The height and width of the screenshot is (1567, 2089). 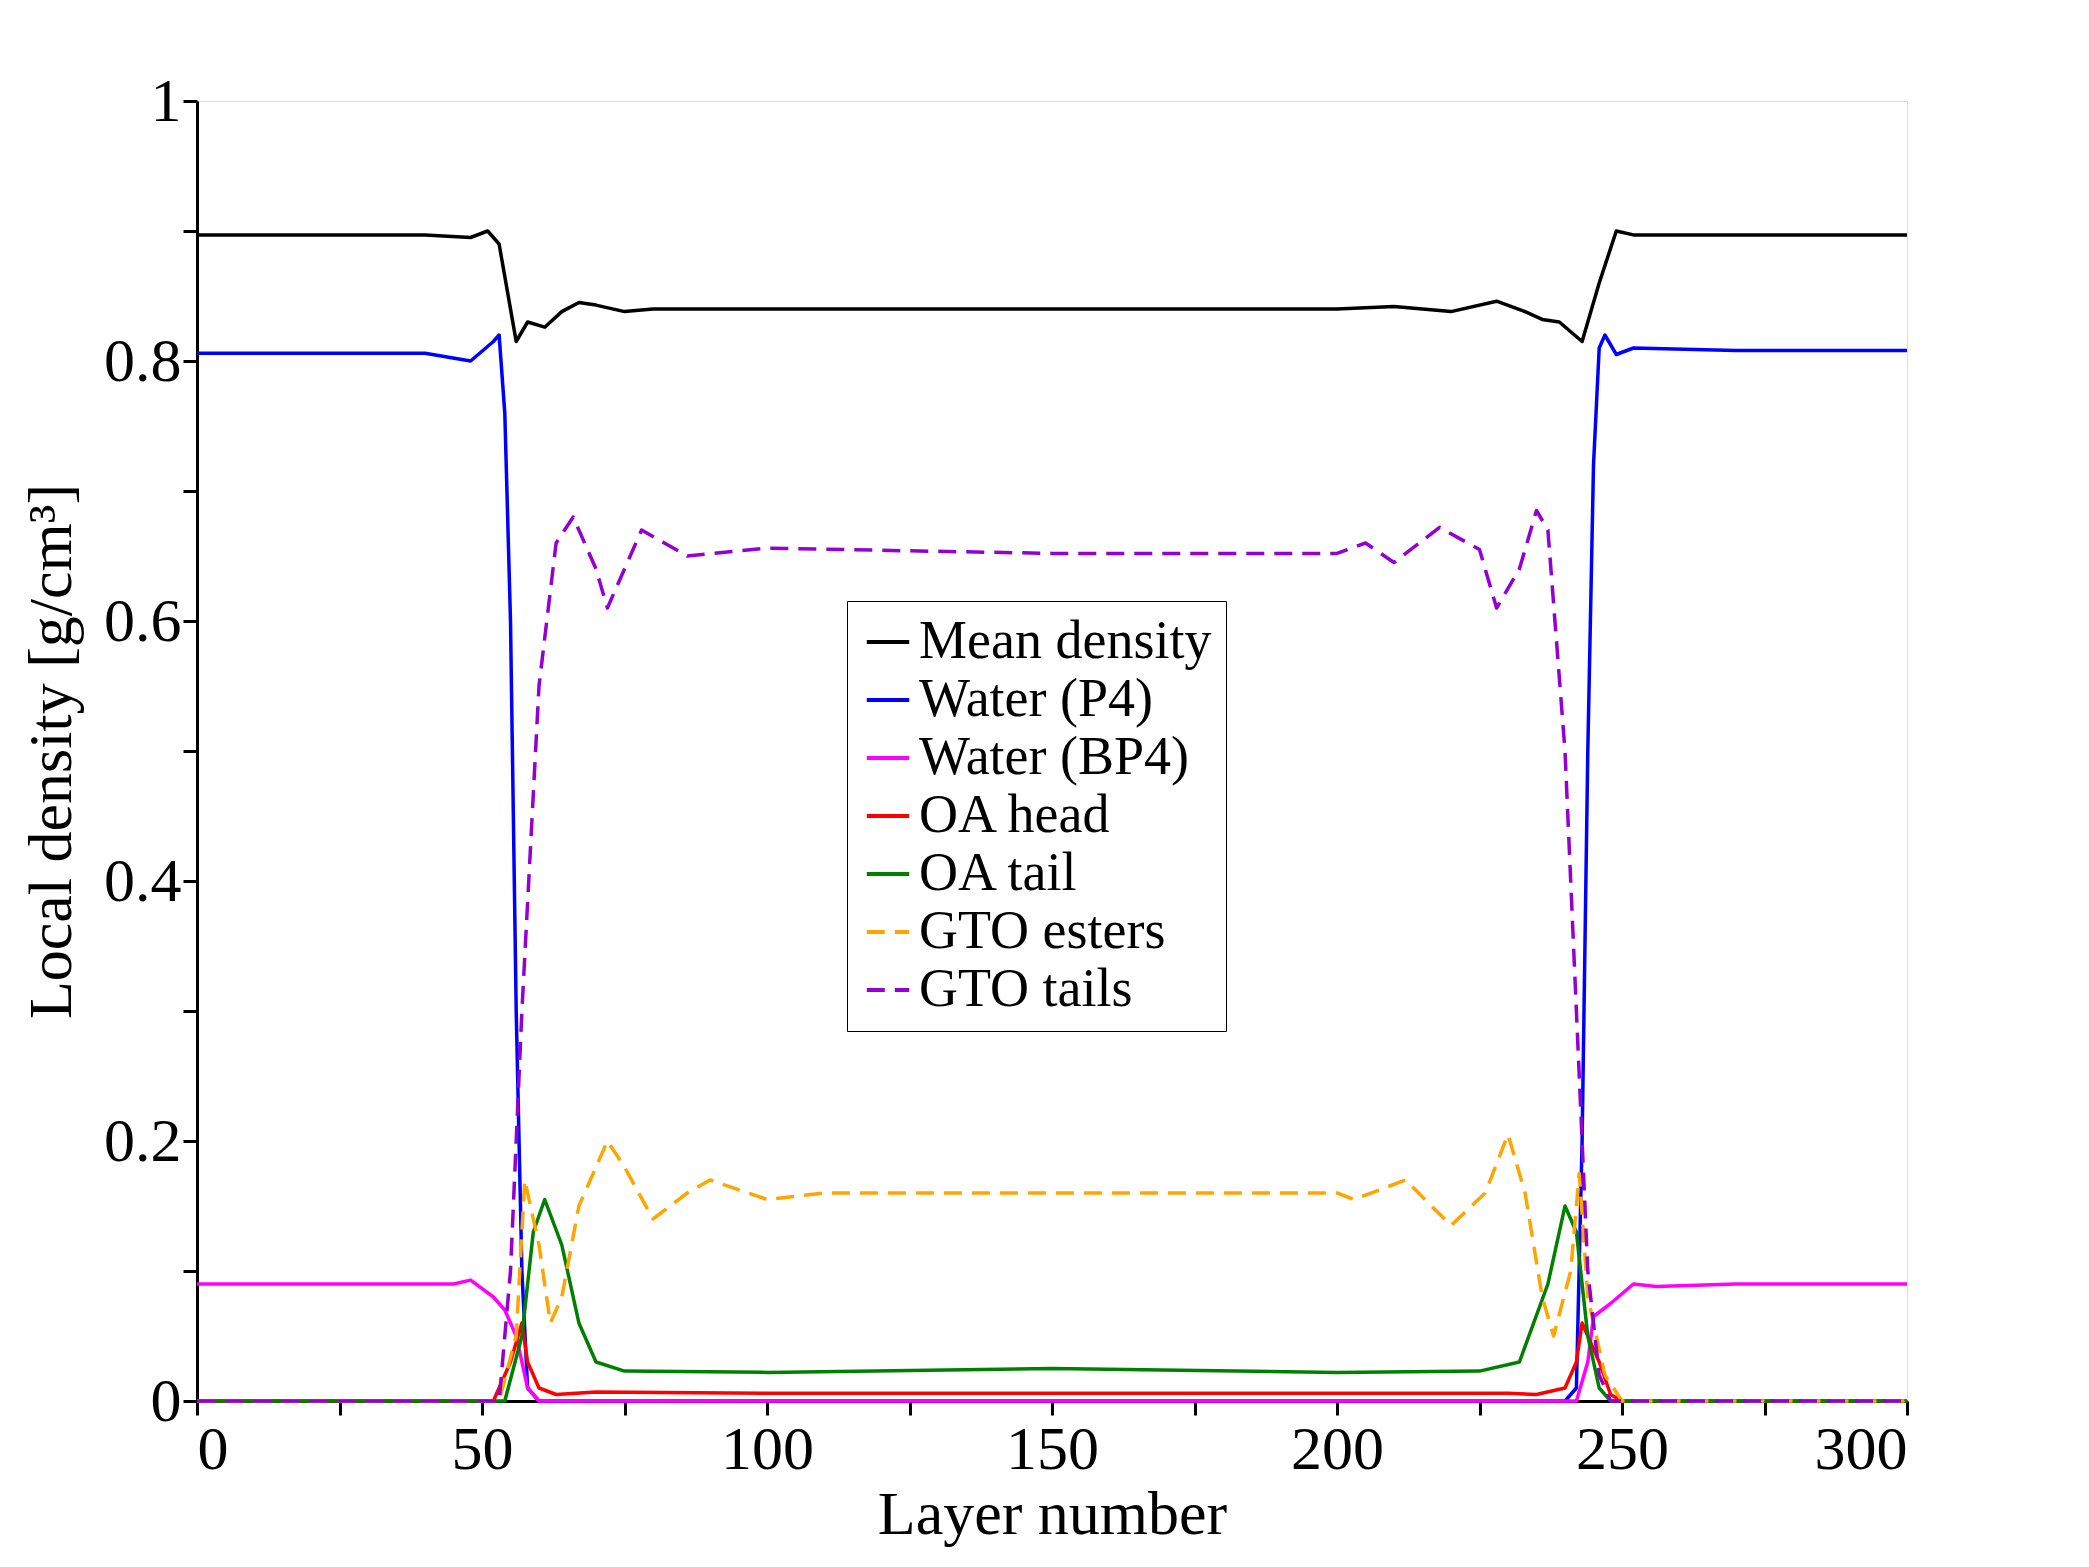 I want to click on x-tick-label: 100, so click(x=767, y=1447).